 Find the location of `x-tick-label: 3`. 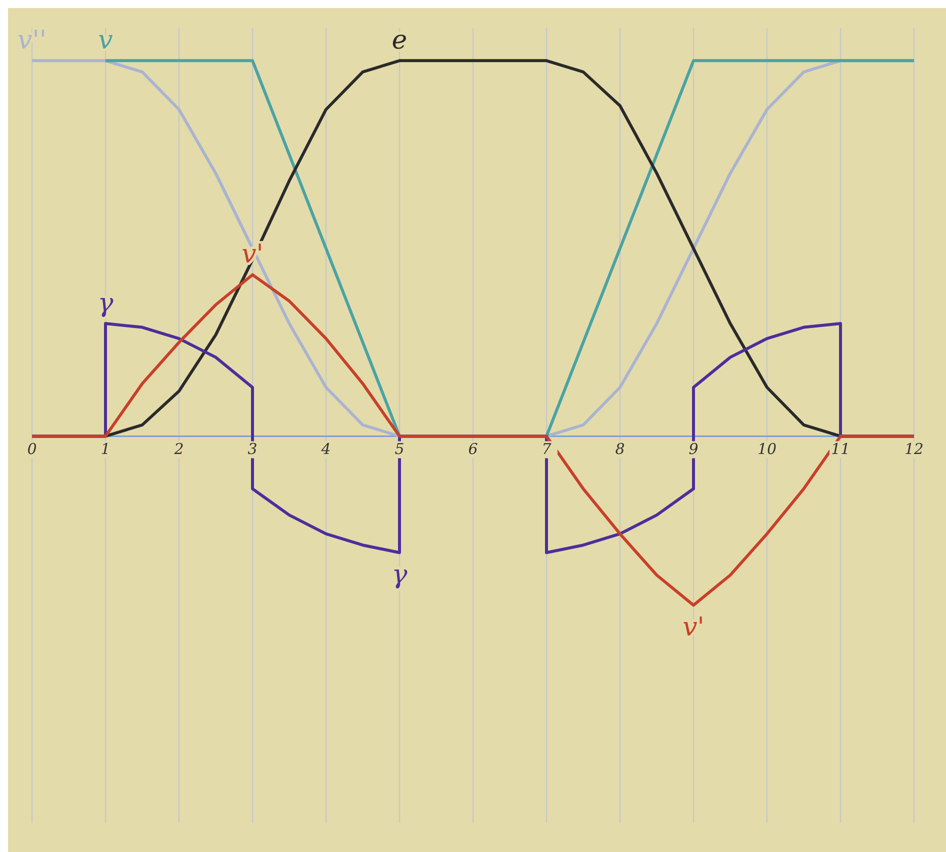

x-tick-label: 3 is located at coordinates (253, 449).